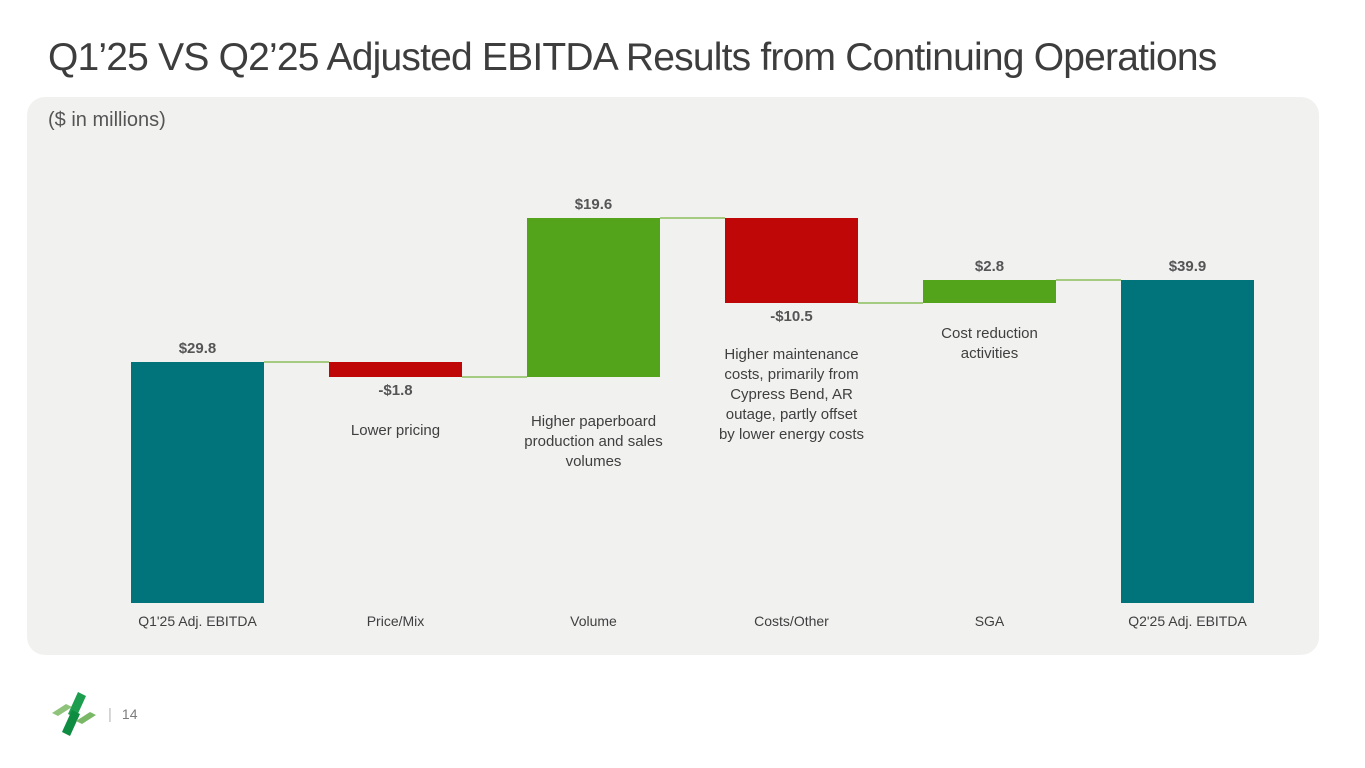 The image size is (1365, 768). I want to click on category-label: Volume, so click(593, 621).